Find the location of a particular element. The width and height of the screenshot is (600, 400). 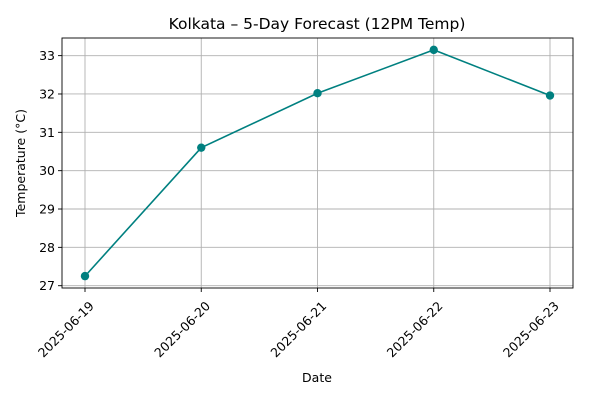

y-tick-label: 33 is located at coordinates (47, 55).